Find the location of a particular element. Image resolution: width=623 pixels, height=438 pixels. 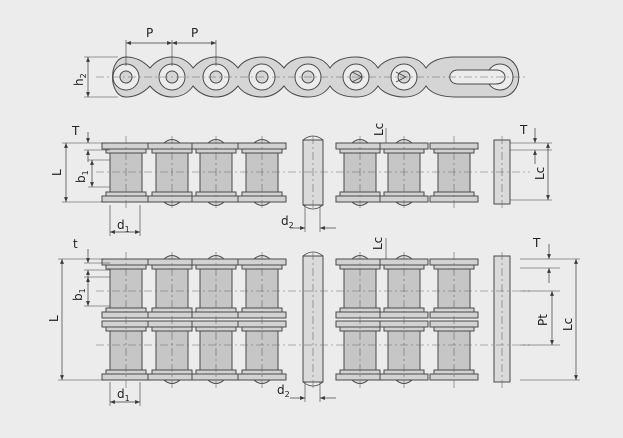

simplex-T-right-label: T is located at coordinates (523, 130).